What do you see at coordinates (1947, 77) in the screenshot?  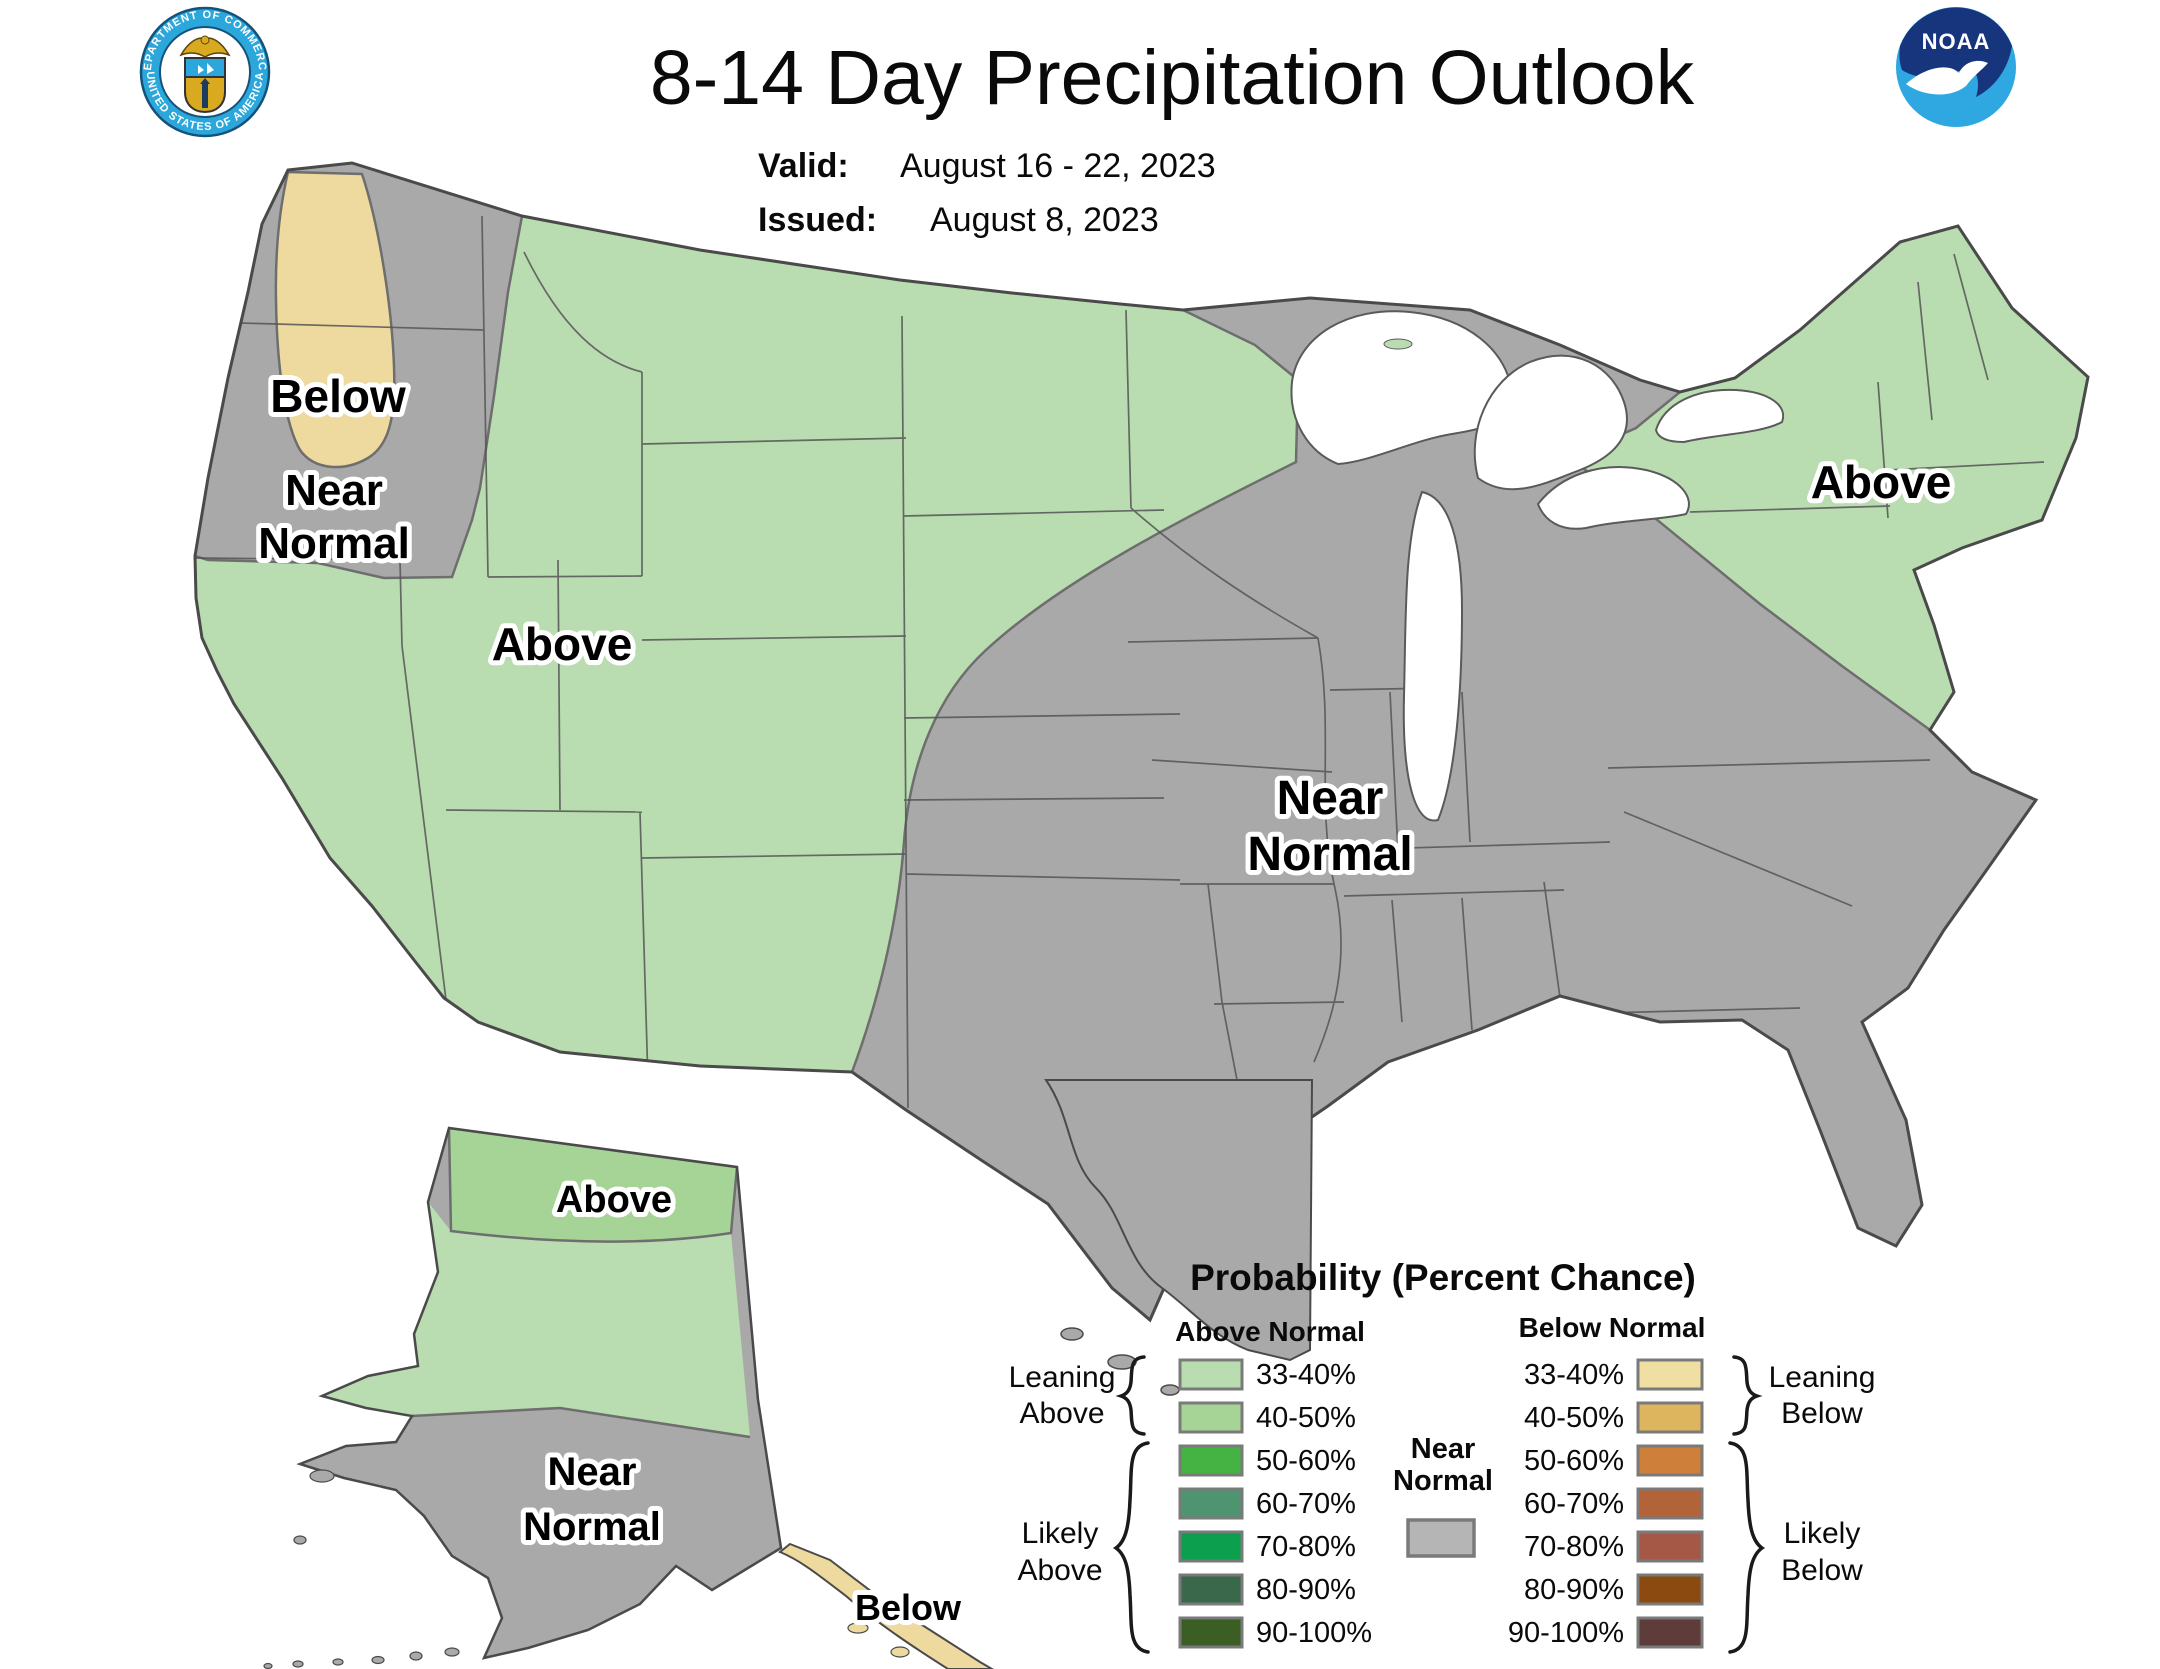 I see `seagull-icon` at bounding box center [1947, 77].